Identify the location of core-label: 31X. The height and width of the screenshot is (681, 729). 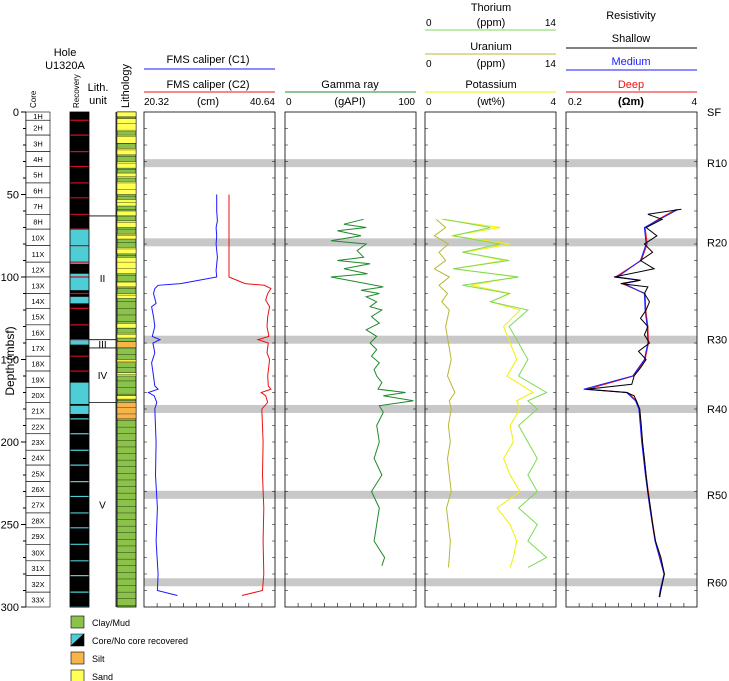
(37, 568).